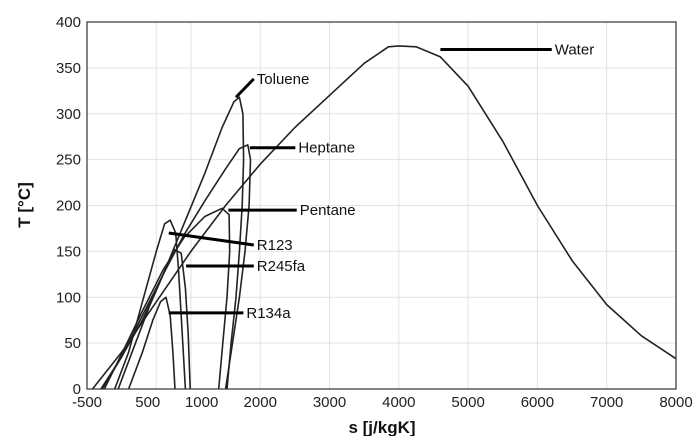 The height and width of the screenshot is (436, 695). Describe the element at coordinates (87, 402) in the screenshot. I see `x-tick-label: -500` at that location.